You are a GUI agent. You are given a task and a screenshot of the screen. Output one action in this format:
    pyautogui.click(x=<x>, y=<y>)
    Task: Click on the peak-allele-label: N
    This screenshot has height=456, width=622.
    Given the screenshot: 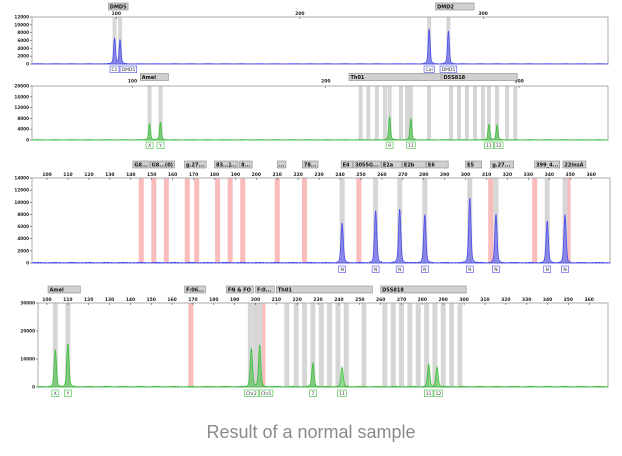 What is the action you would take?
    pyautogui.click(x=375, y=269)
    